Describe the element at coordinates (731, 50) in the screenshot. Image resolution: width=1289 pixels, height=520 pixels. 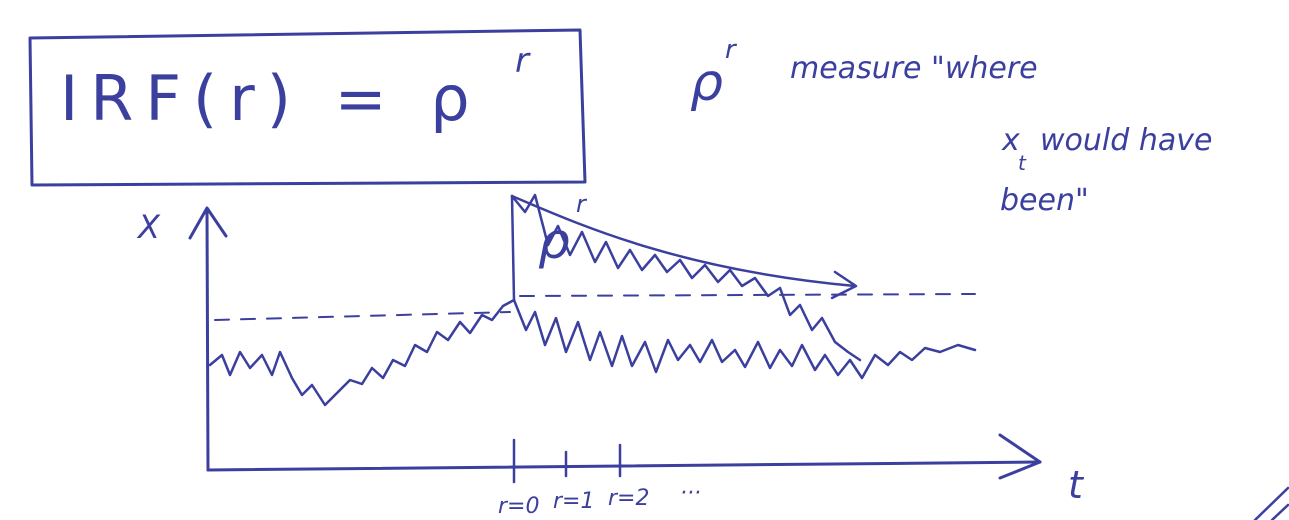
I see `note-symbol-exponent: r` at that location.